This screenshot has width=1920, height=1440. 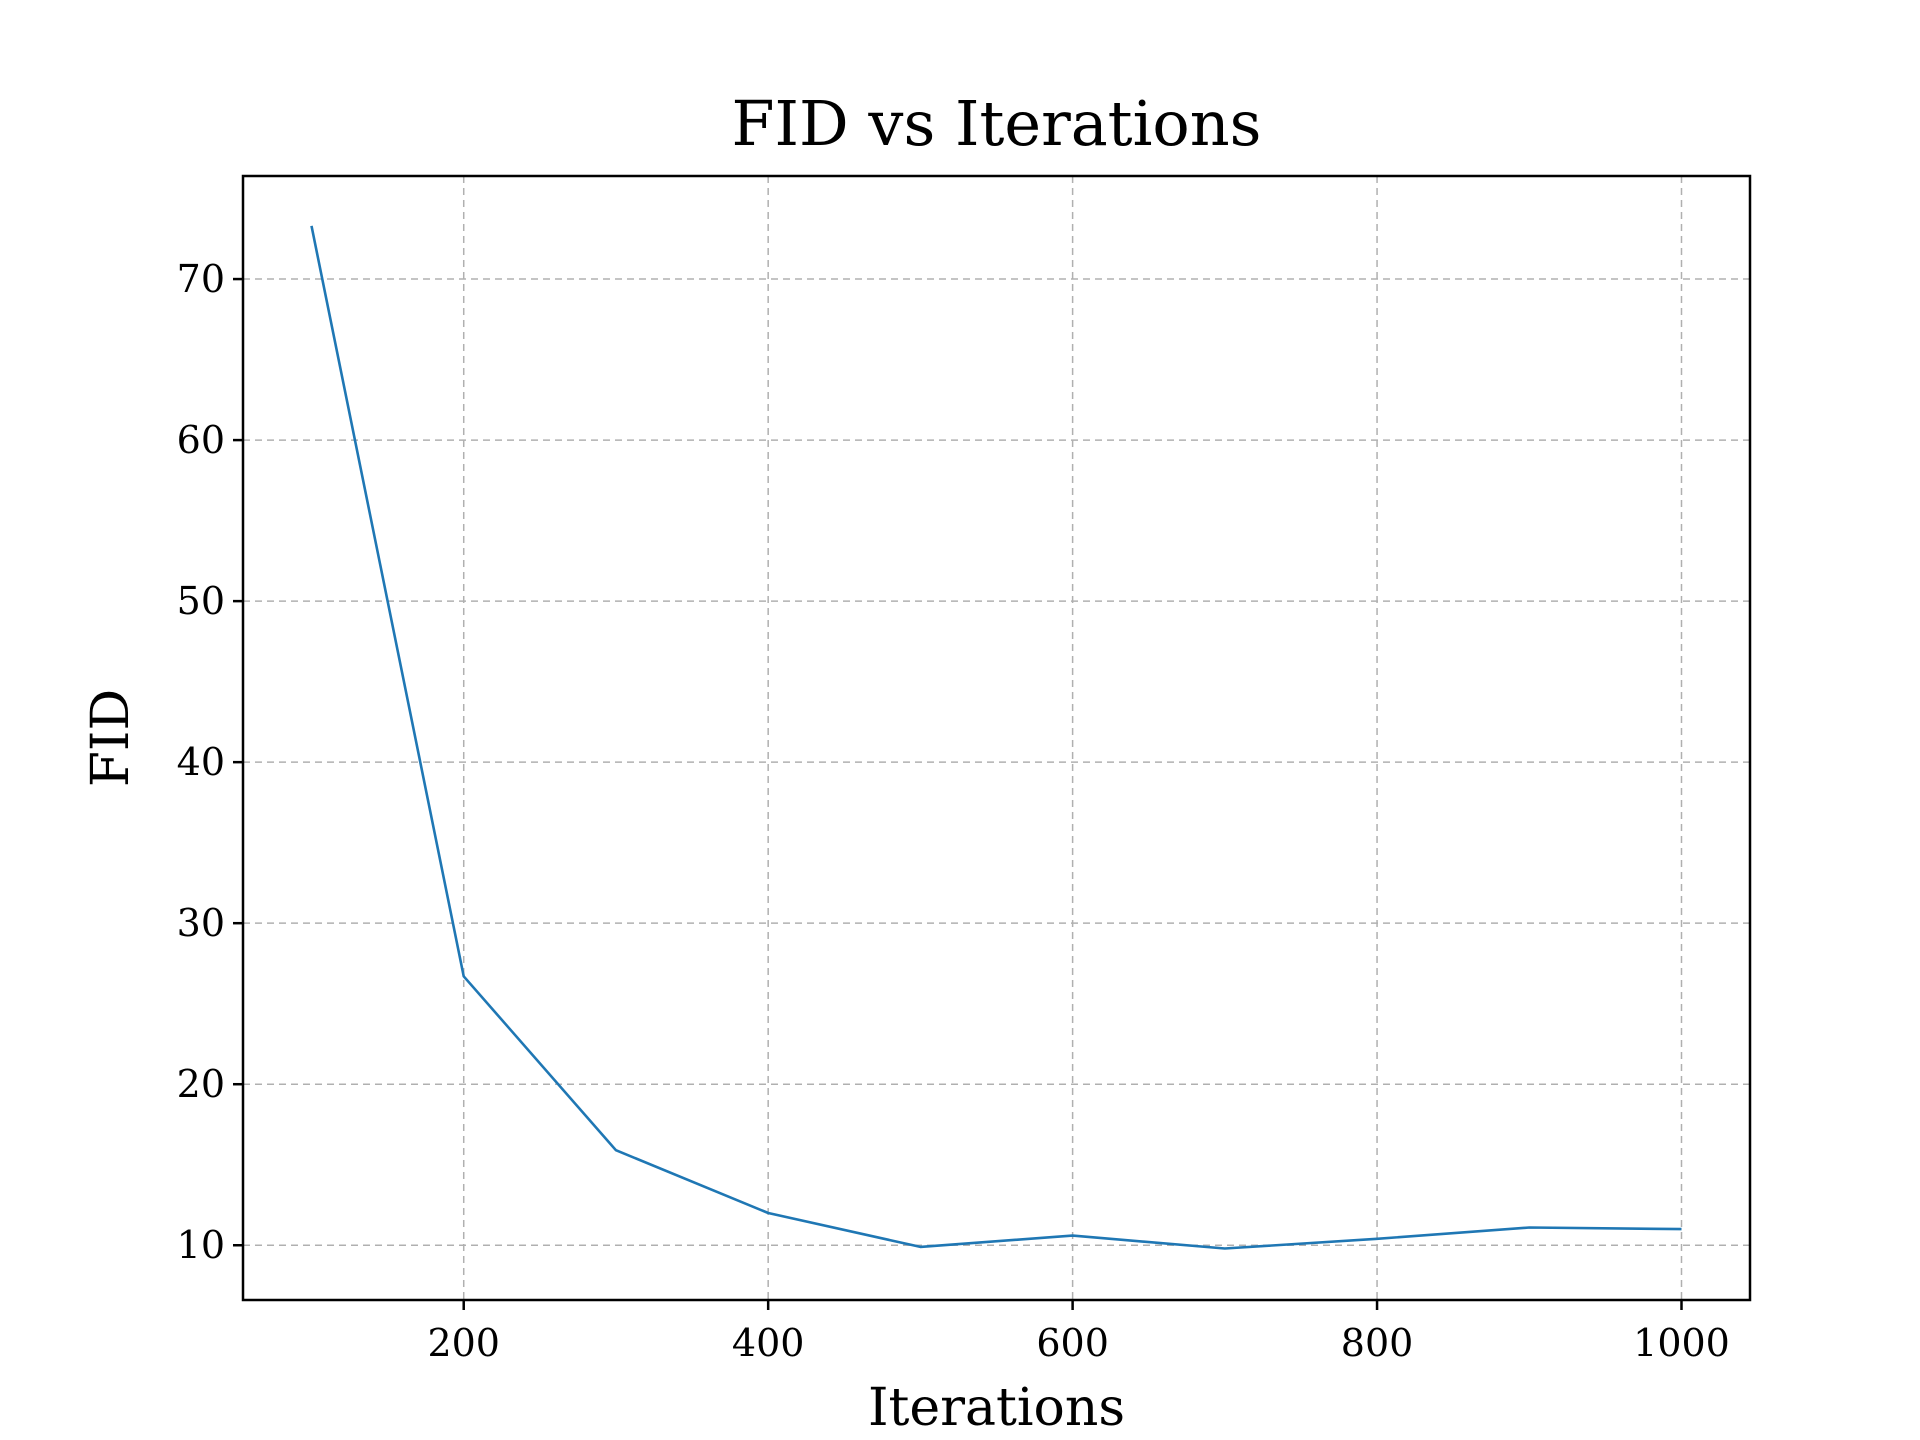 What do you see at coordinates (997, 123) in the screenshot?
I see `chart-title: FID vs Iterations` at bounding box center [997, 123].